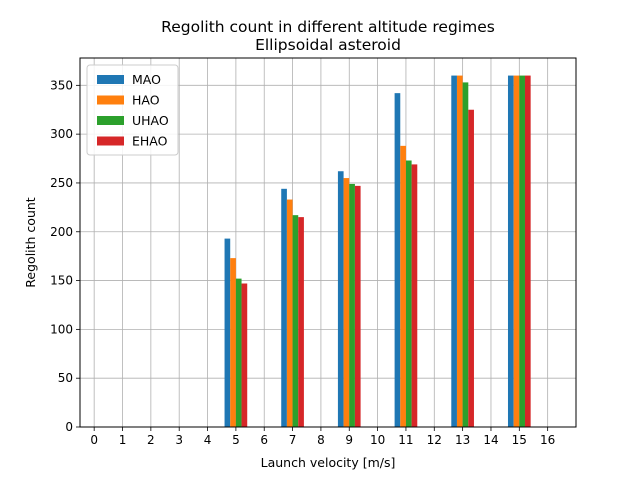  What do you see at coordinates (123, 440) in the screenshot?
I see `x-tick-label: 1` at bounding box center [123, 440].